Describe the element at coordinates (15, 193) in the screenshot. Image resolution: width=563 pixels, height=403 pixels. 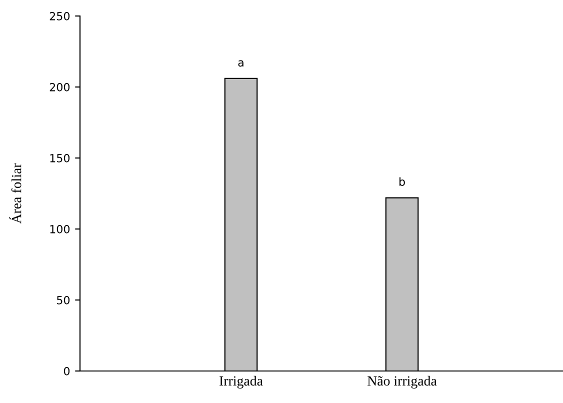
I see `y-axis-title: Área foliar` at that location.